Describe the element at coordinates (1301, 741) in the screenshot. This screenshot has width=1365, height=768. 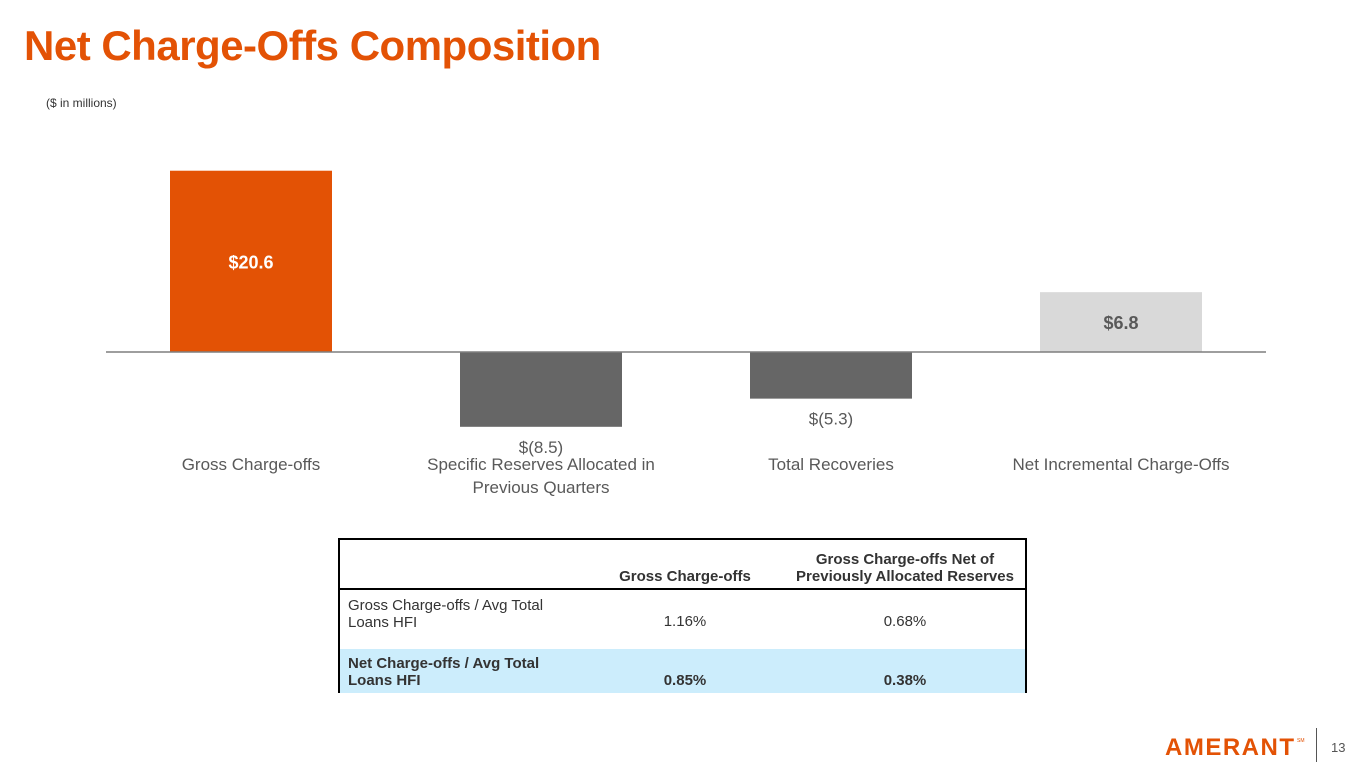
I see `service-mark: SM` at that location.